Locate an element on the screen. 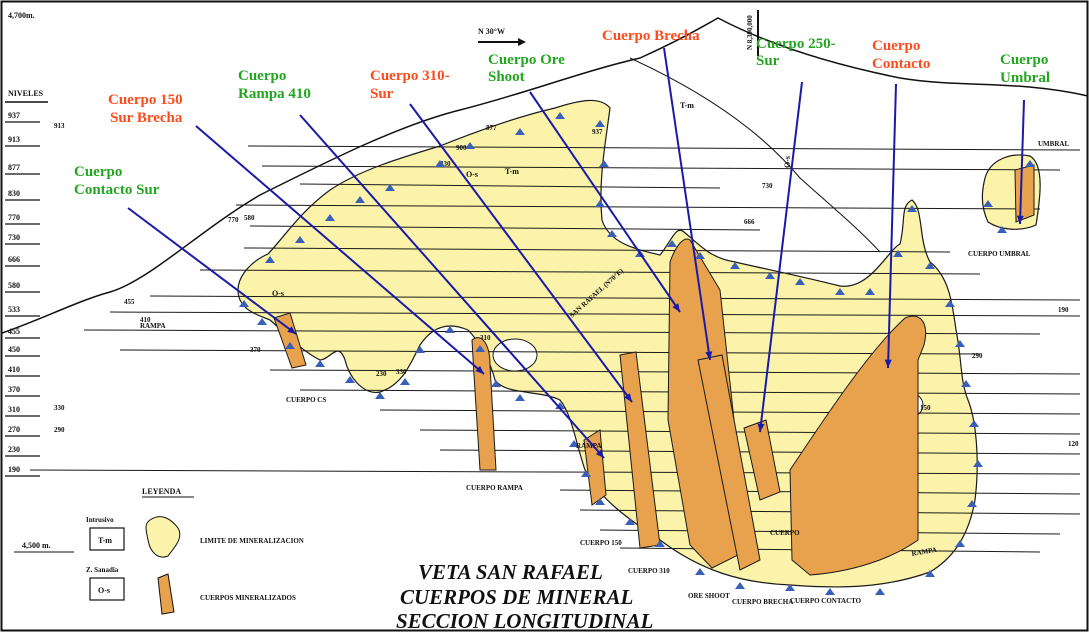 The image size is (1089, 632). label-cuerpo-150: CUERPO 150 is located at coordinates (601, 543).